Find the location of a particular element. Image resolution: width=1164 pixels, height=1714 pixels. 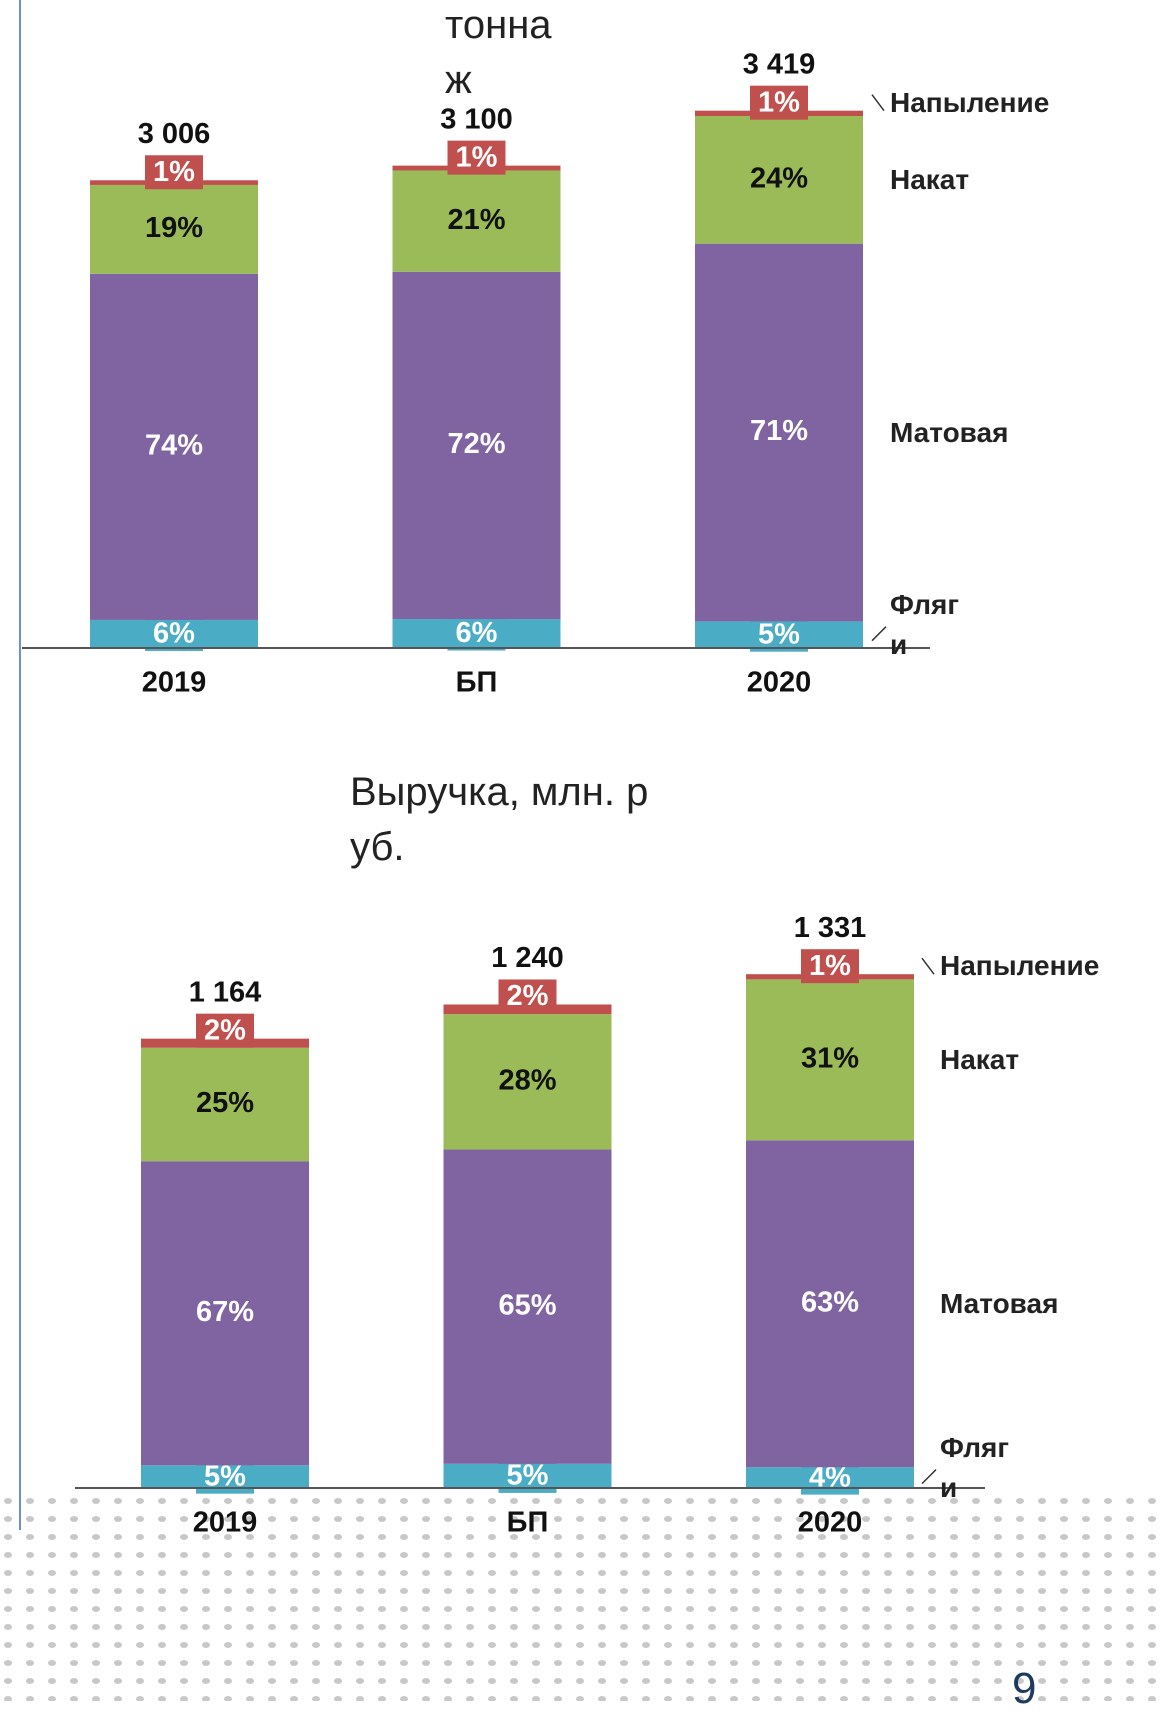

value-label: 63% is located at coordinates (830, 1302).